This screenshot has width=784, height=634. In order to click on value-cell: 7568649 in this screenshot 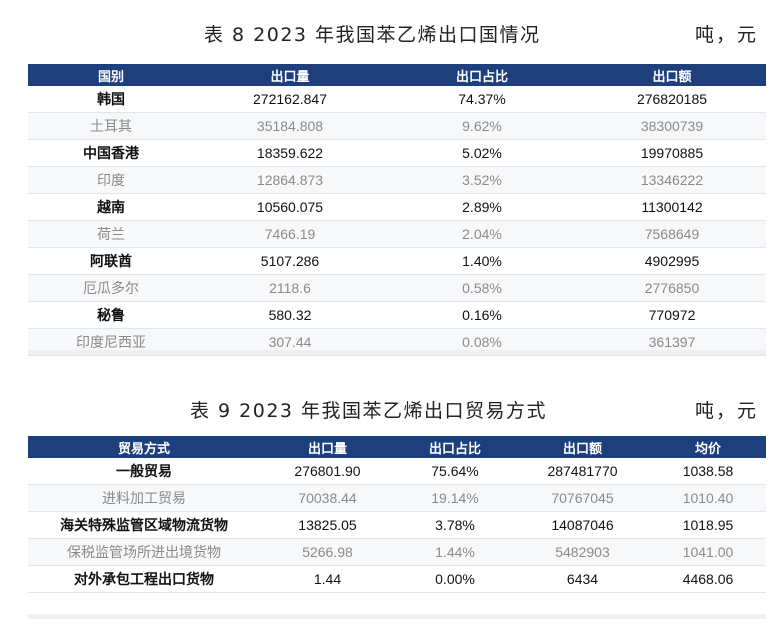, I will do `click(672, 234)`.